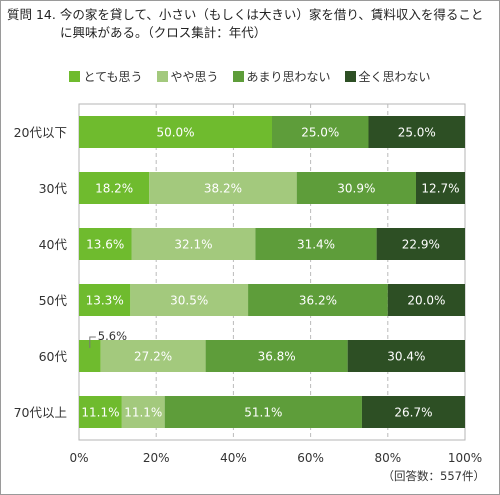 The height and width of the screenshot is (495, 500). I want to click on legend-label: やや思う, so click(194, 77).